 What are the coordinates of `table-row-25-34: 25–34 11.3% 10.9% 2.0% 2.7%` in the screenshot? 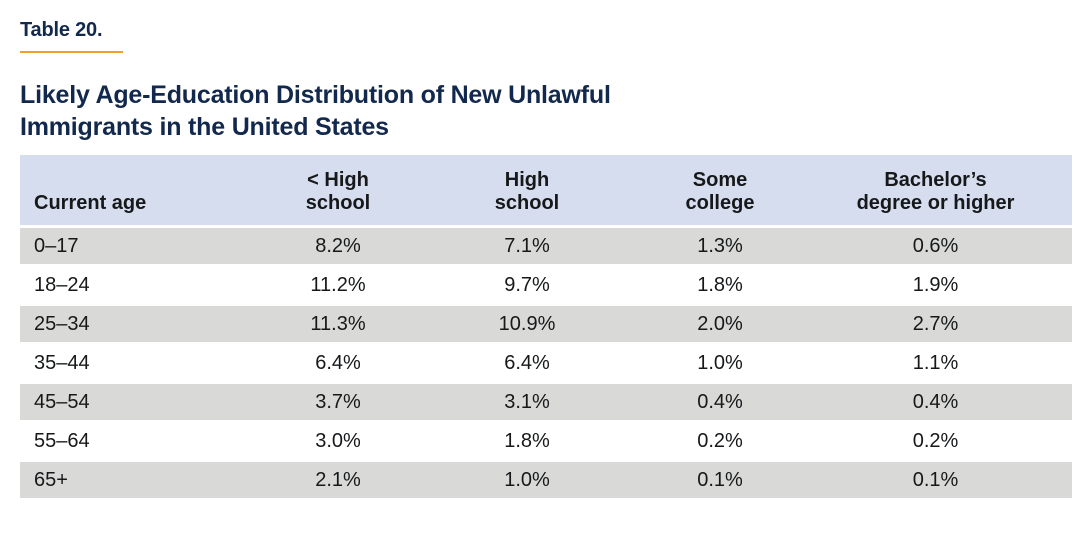 It's located at (546, 325).